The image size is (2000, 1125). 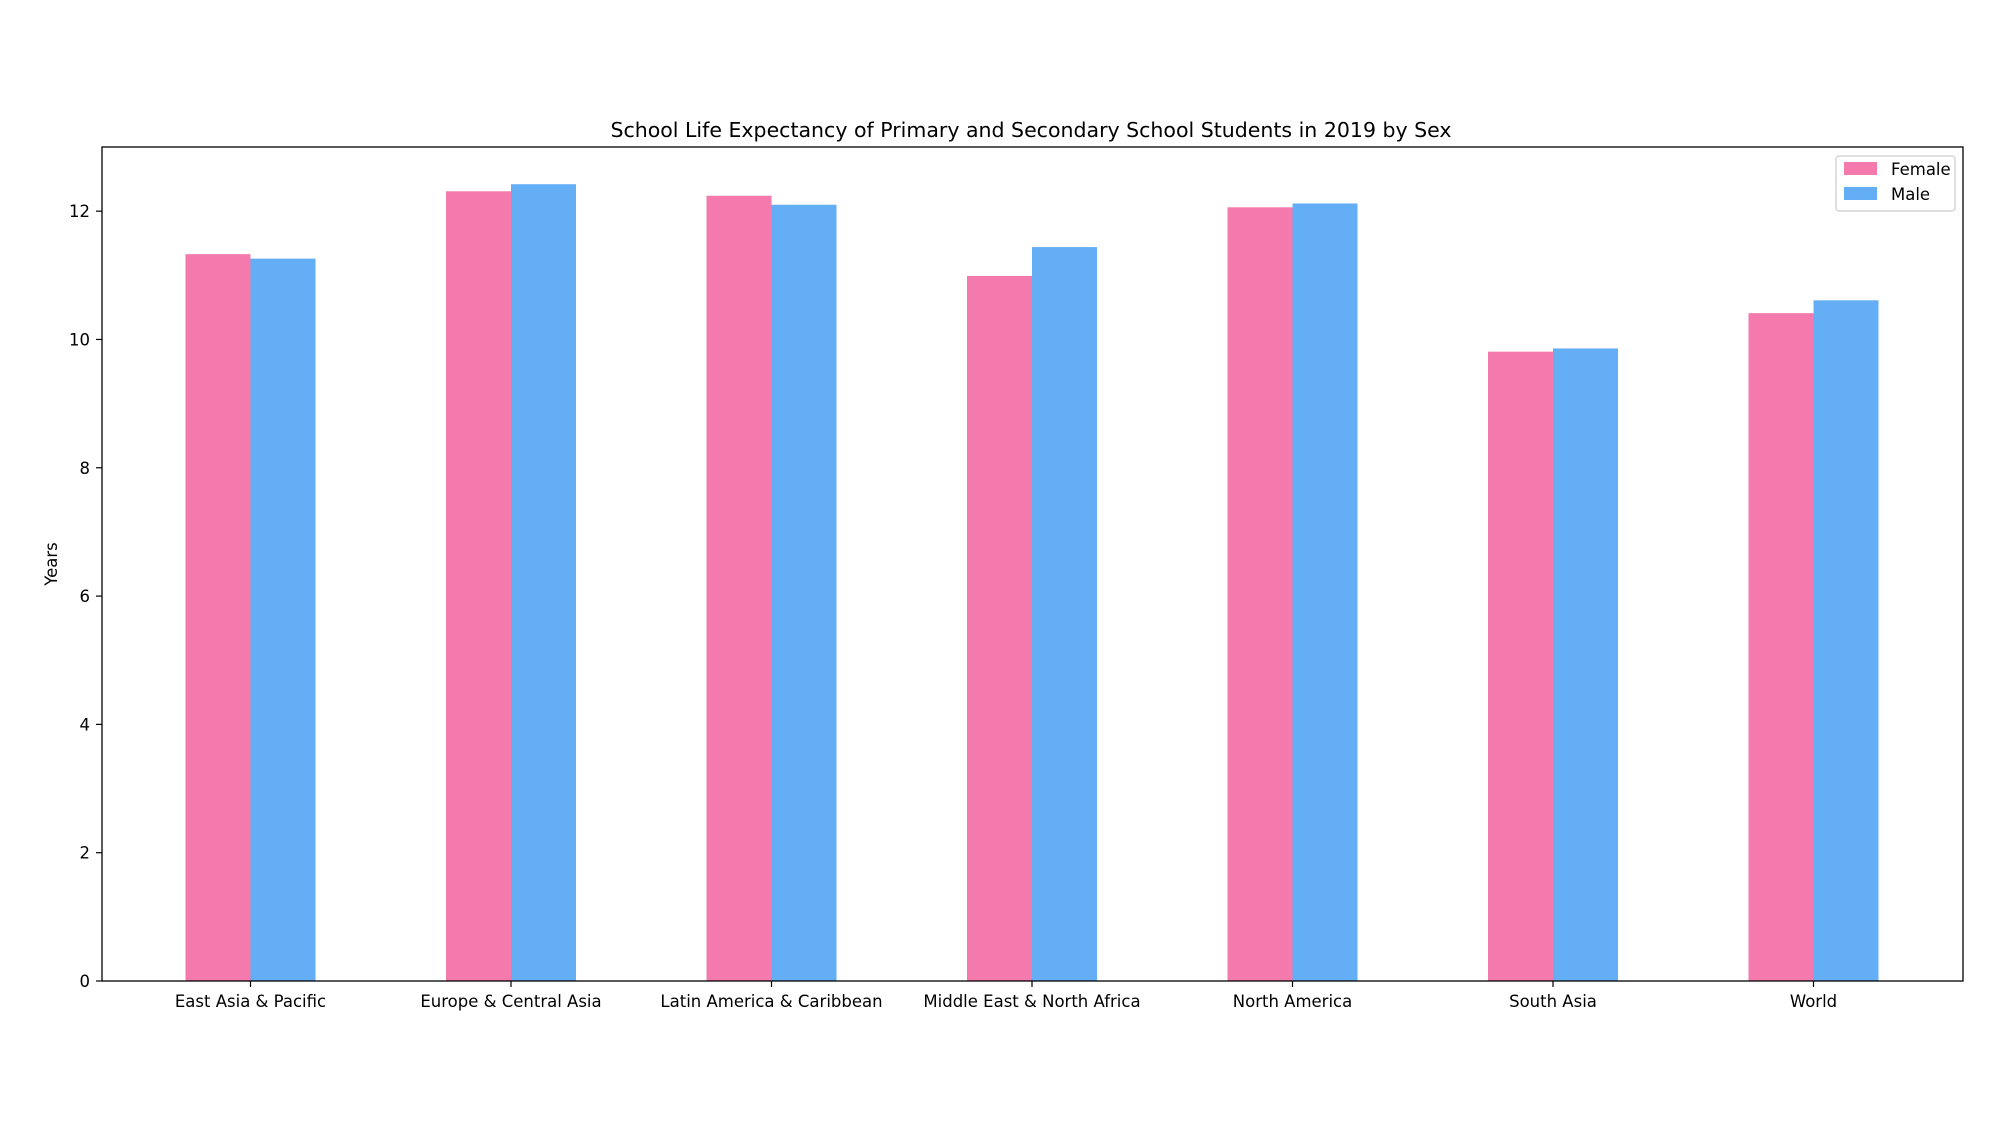 What do you see at coordinates (85, 853) in the screenshot?
I see `y-tick-label: 2` at bounding box center [85, 853].